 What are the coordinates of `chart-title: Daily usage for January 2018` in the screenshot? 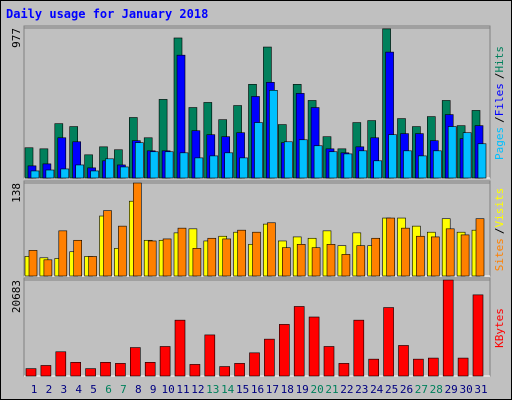 It's located at (107, 14).